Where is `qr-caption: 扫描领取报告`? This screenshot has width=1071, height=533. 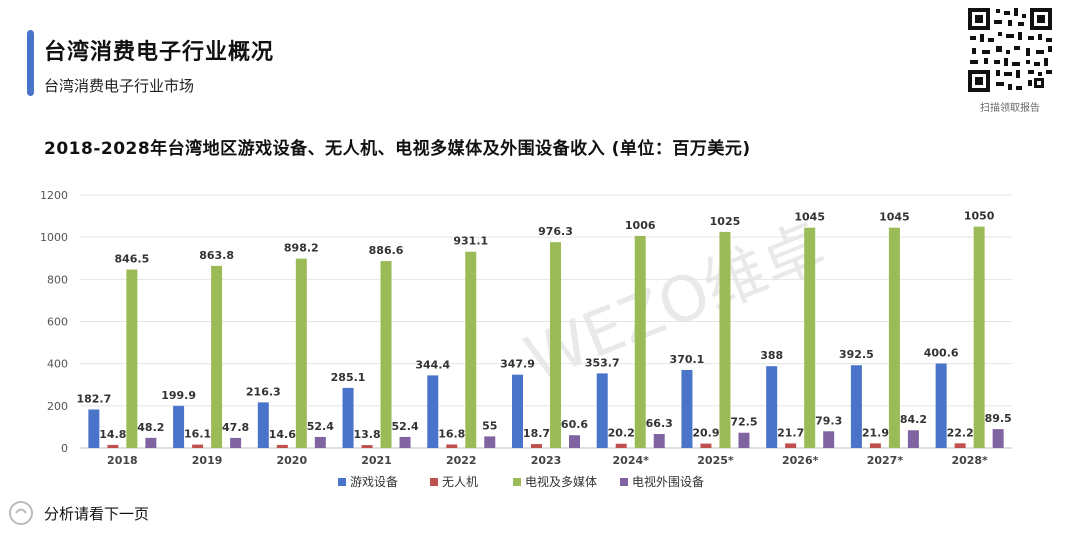
qr-caption: 扫描领取报告 is located at coordinates (1010, 108).